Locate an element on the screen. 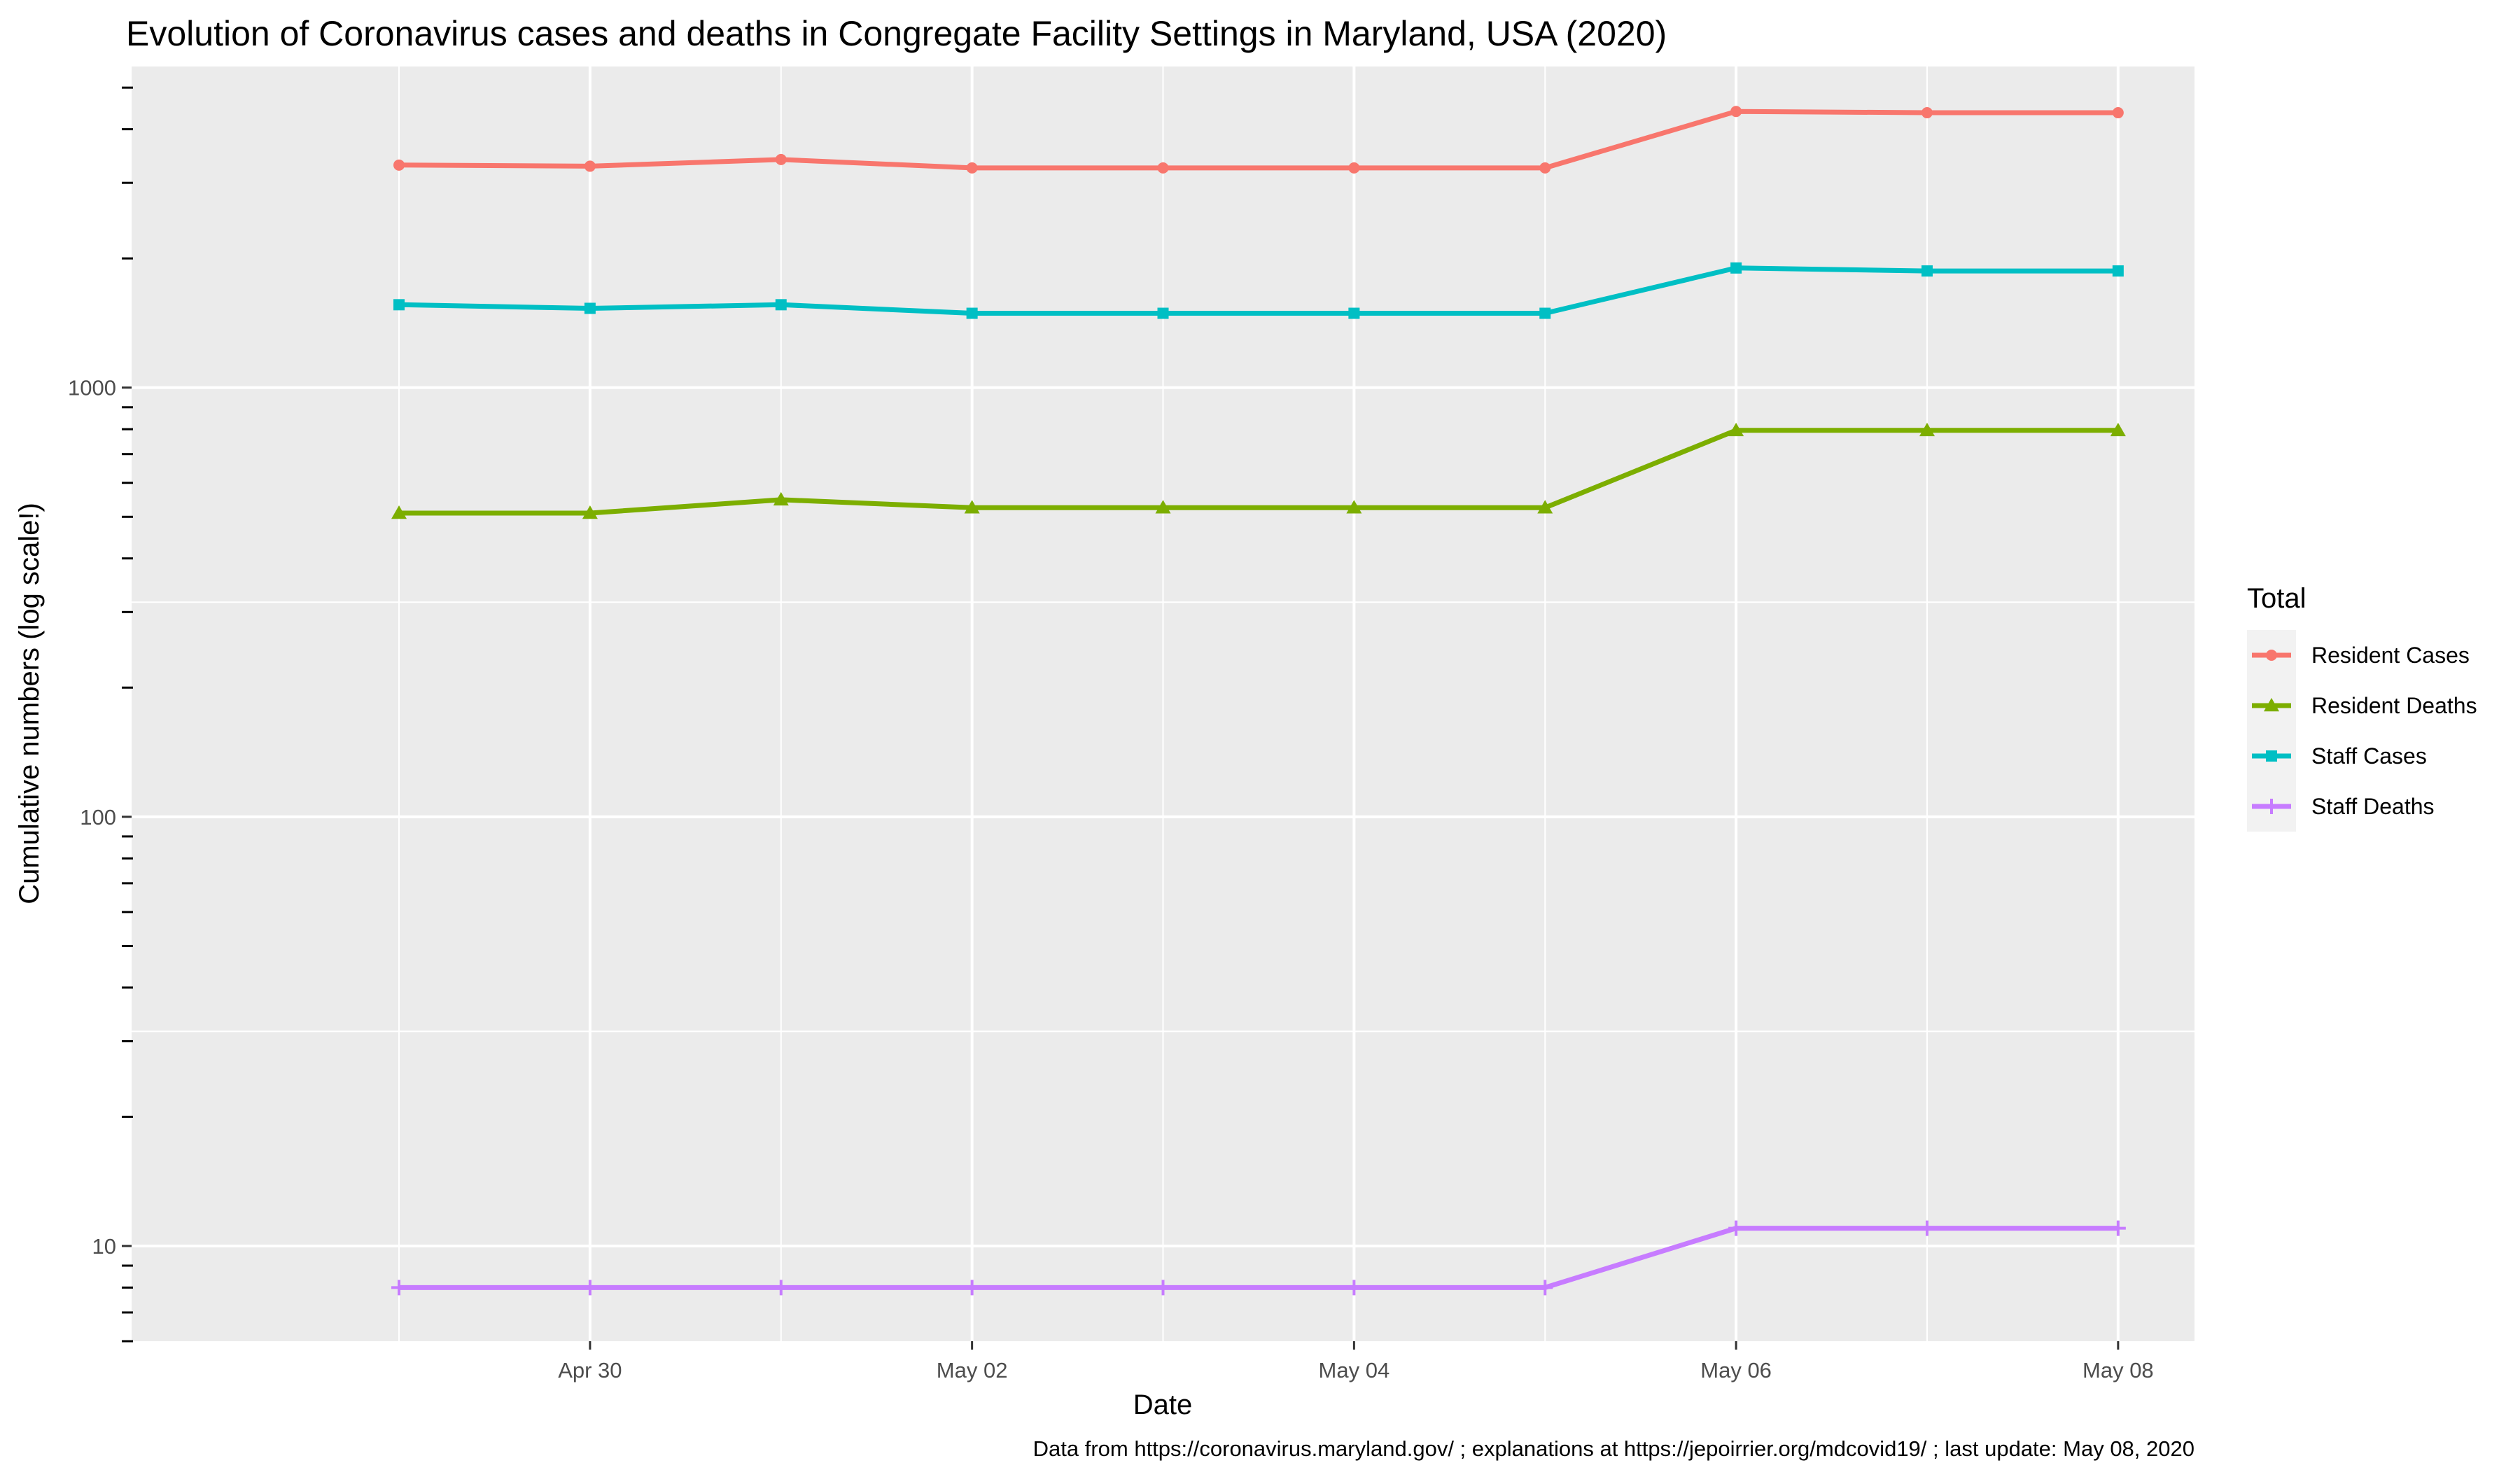 Image resolution: width=2520 pixels, height=1470 pixels. series-line-resident-cases is located at coordinates (1258, 139).